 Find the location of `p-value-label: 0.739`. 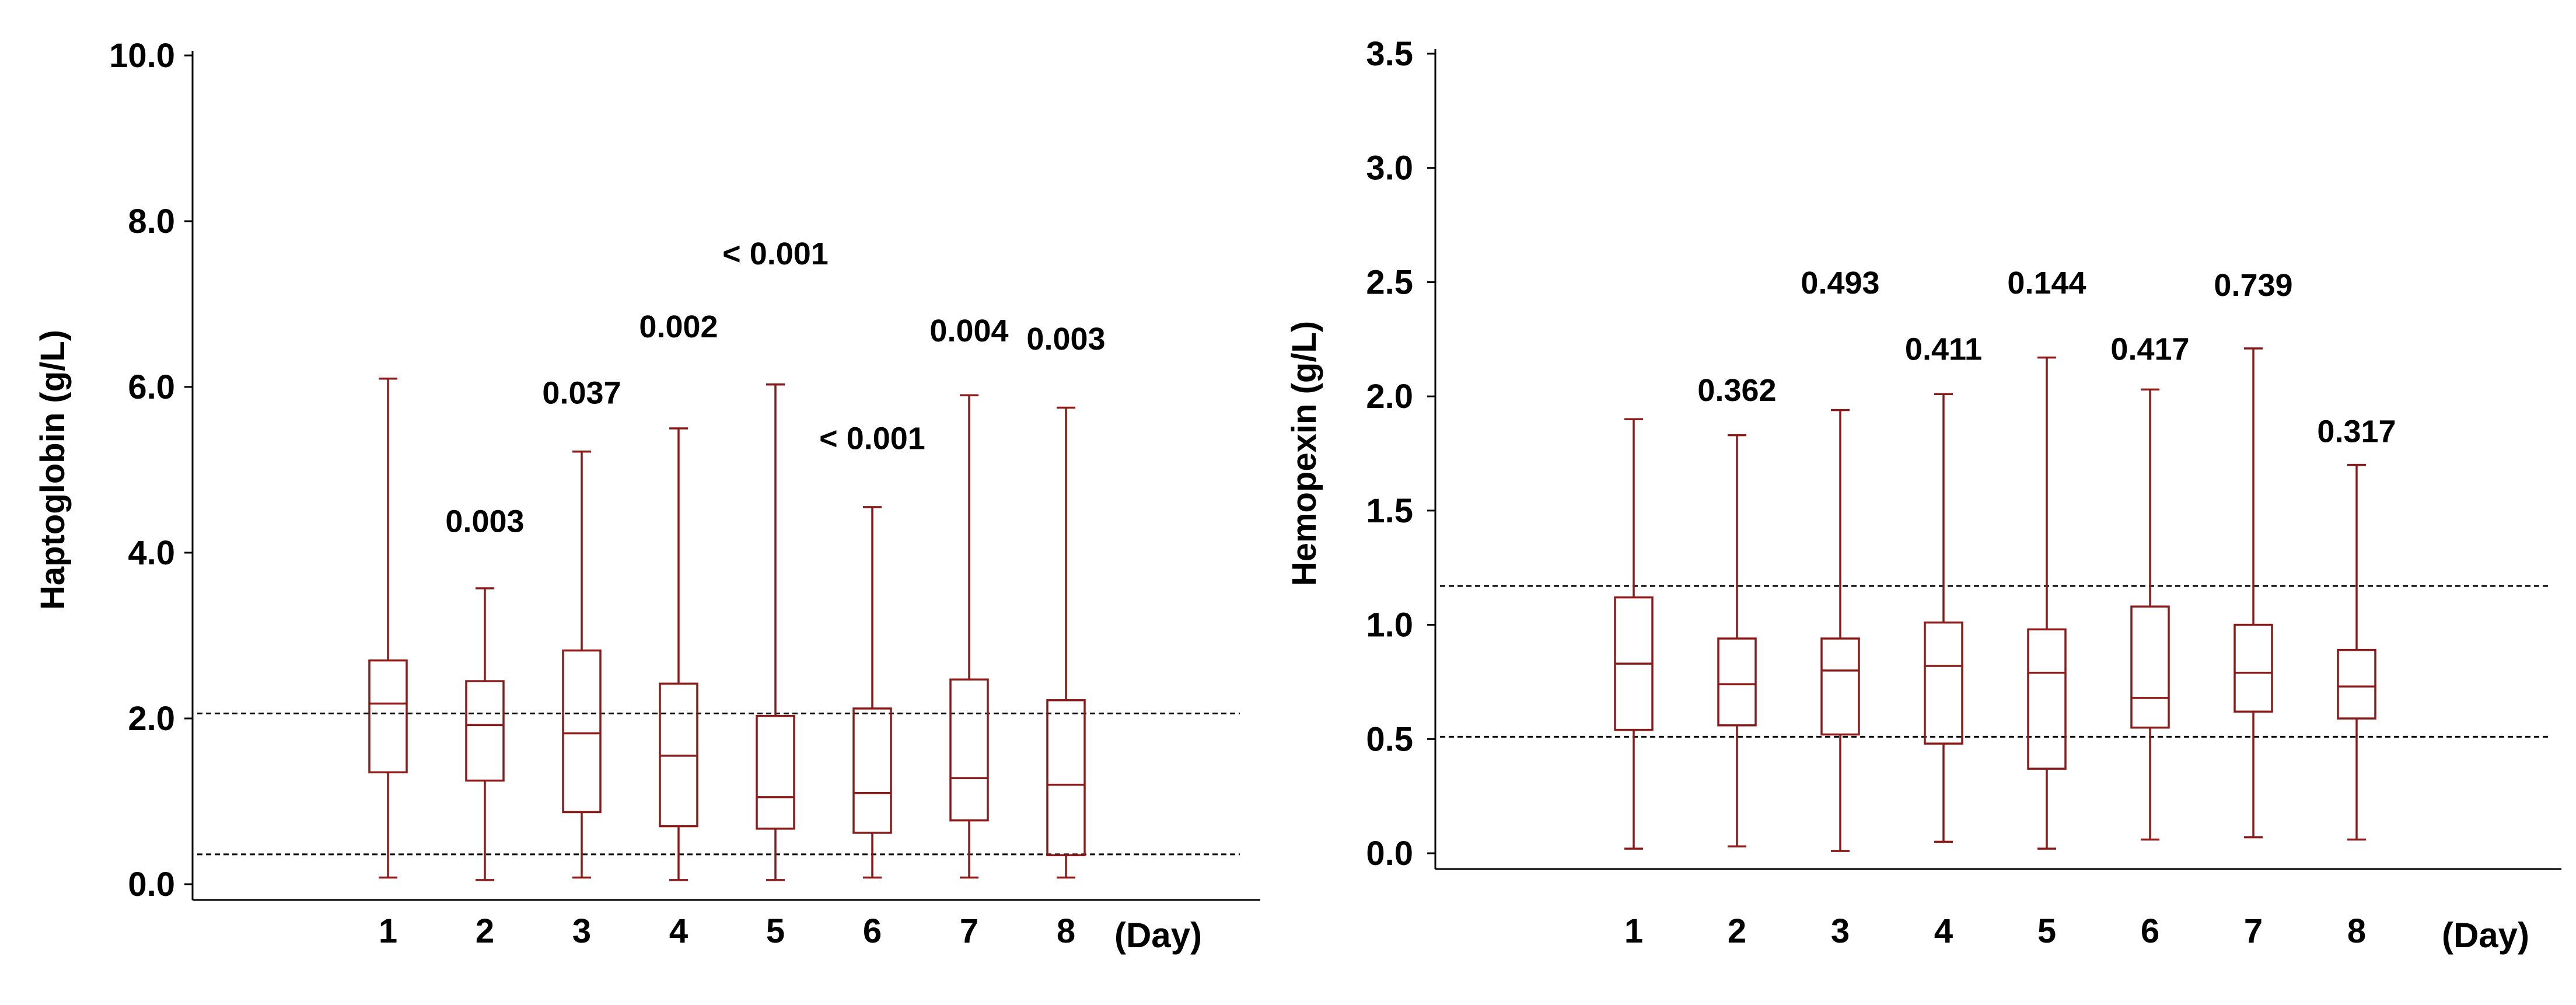

p-value-label: 0.739 is located at coordinates (2253, 285).